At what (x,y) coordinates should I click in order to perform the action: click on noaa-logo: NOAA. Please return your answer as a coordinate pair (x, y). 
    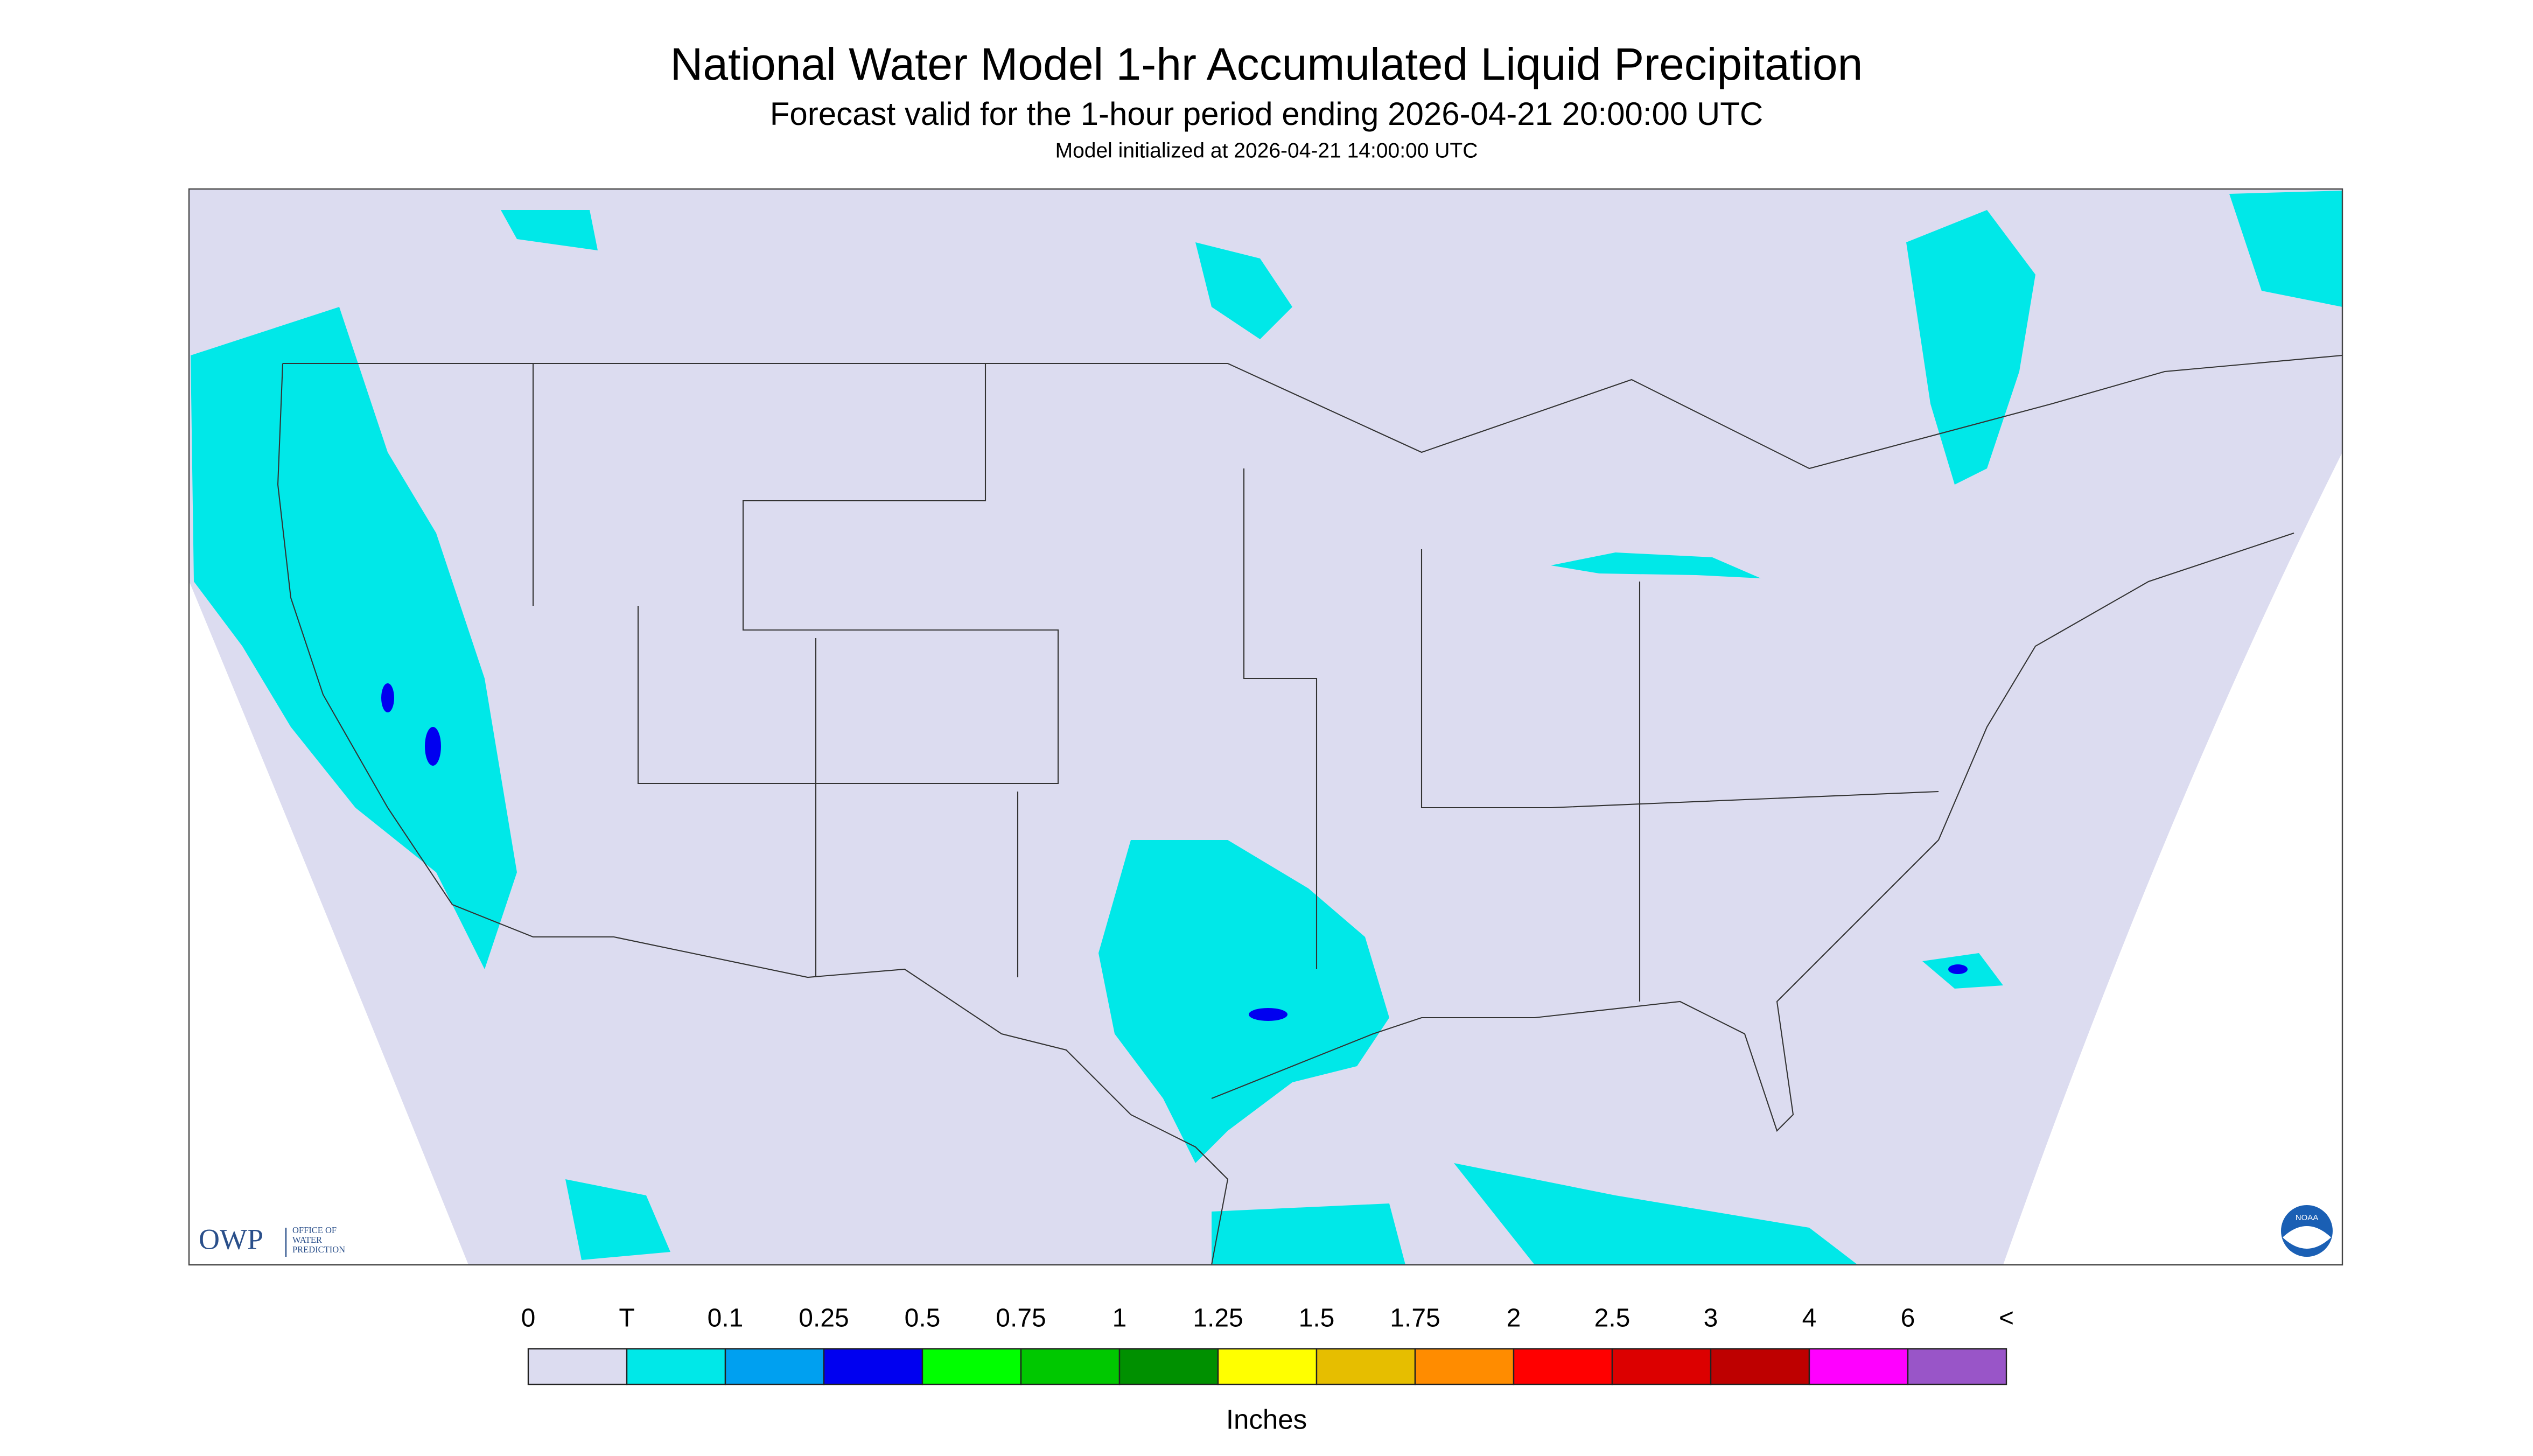
    Looking at the image, I should click on (2307, 1231).